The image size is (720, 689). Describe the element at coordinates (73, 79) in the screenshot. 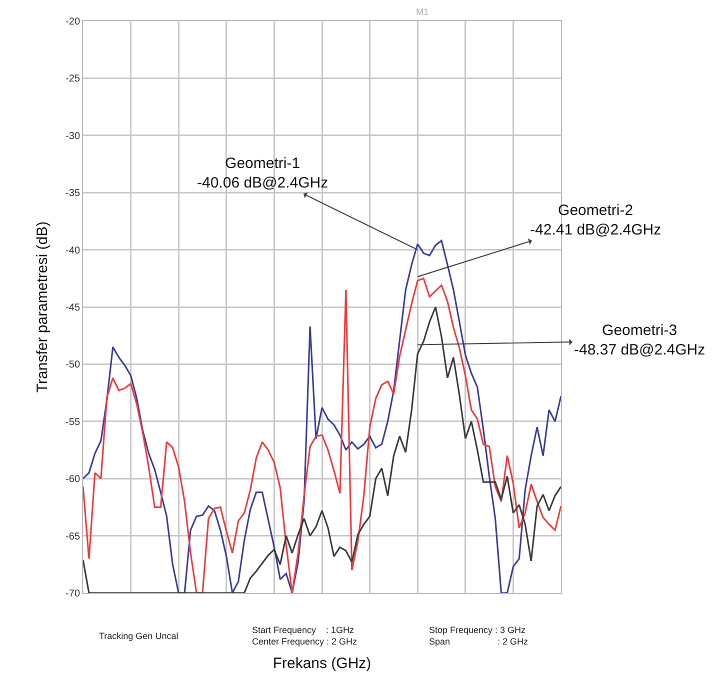

I see `y-tick-label: -25` at that location.